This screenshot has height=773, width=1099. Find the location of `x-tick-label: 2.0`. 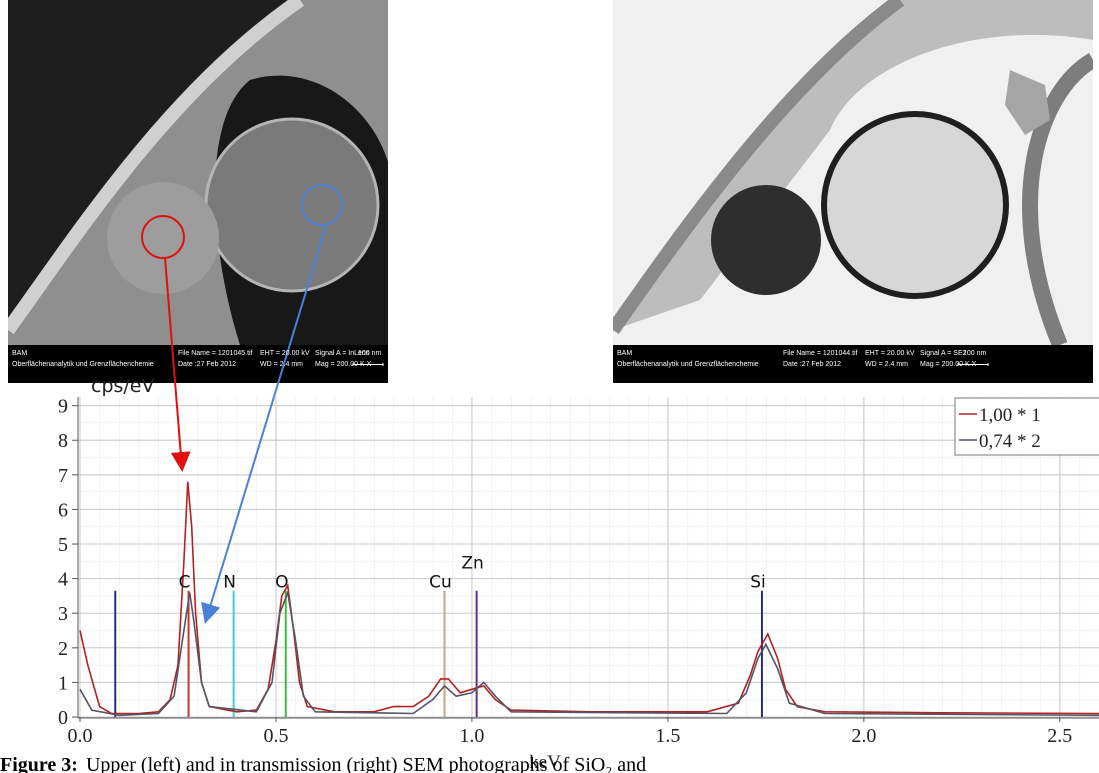

x-tick-label: 2.0 is located at coordinates (863, 736).